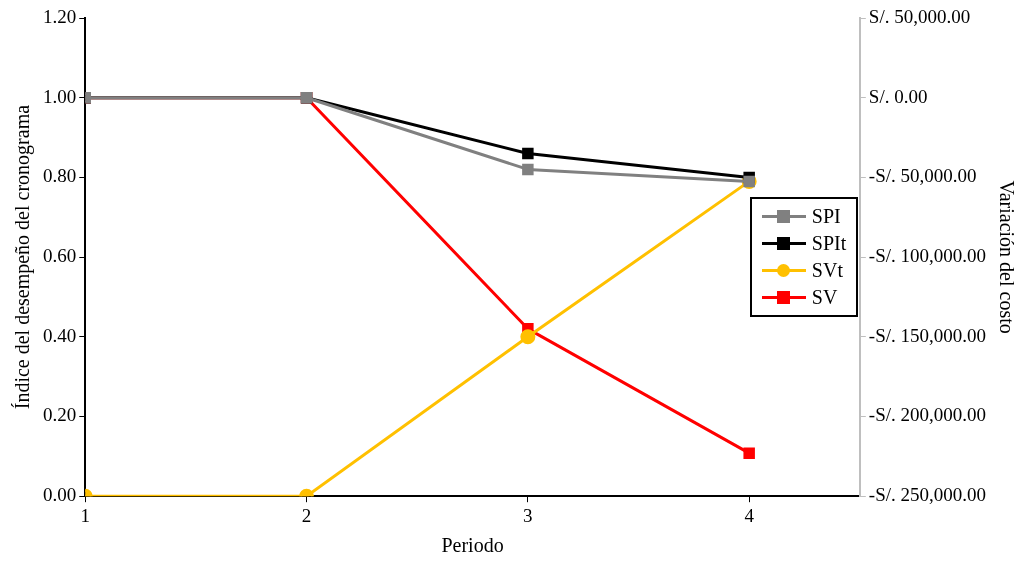 The width and height of the screenshot is (1029, 567). Describe the element at coordinates (927, 256) in the screenshot. I see `y2-tick-label: -S/. 100,000.00` at that location.